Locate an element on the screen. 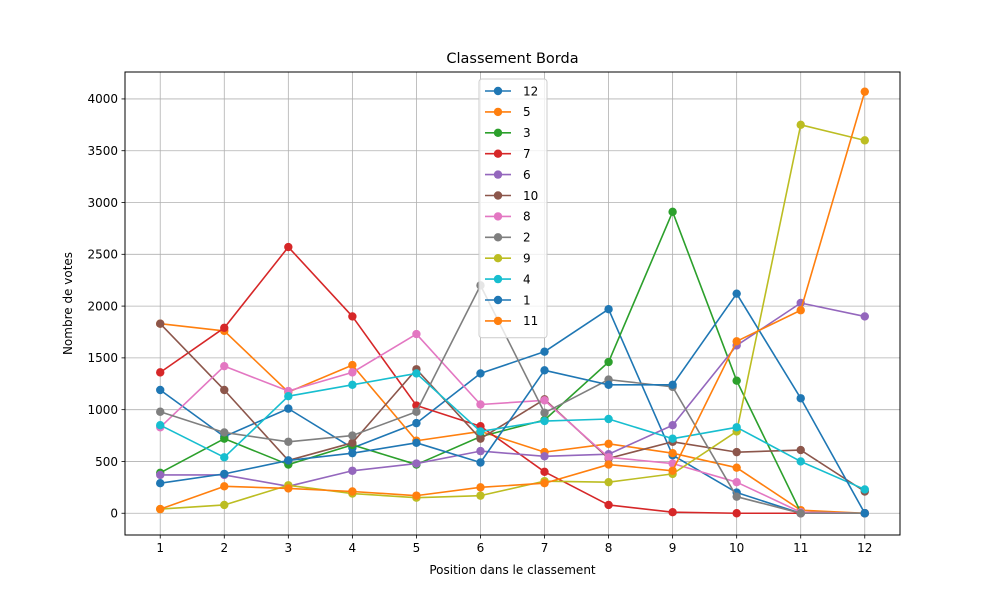 The image size is (1000, 600). legend-label: 7 is located at coordinates (527, 154).